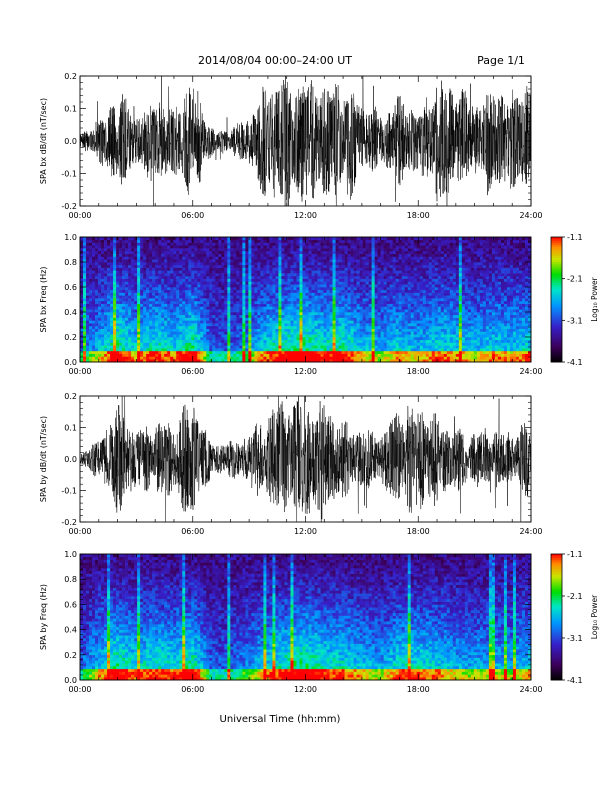  Describe the element at coordinates (43, 300) in the screenshot. I see `y-axis-label: SPA bx Freq (Hz)` at that location.